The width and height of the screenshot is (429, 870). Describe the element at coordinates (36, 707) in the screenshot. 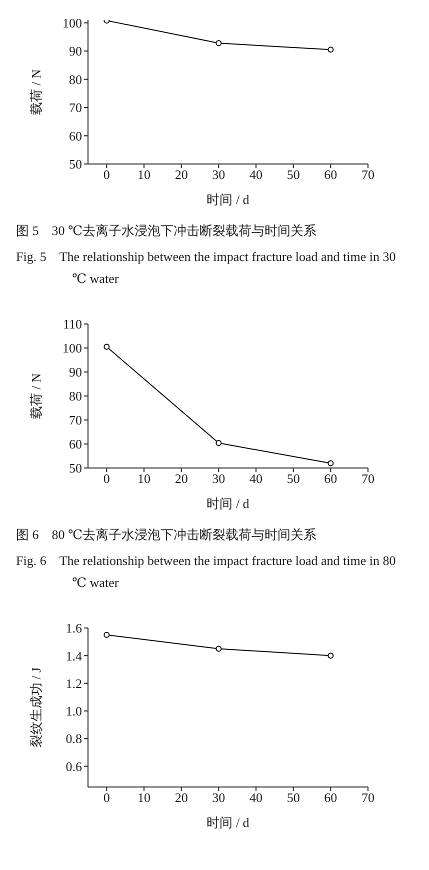

I see `y-axis-title: 裂纹生成功 / J` at that location.